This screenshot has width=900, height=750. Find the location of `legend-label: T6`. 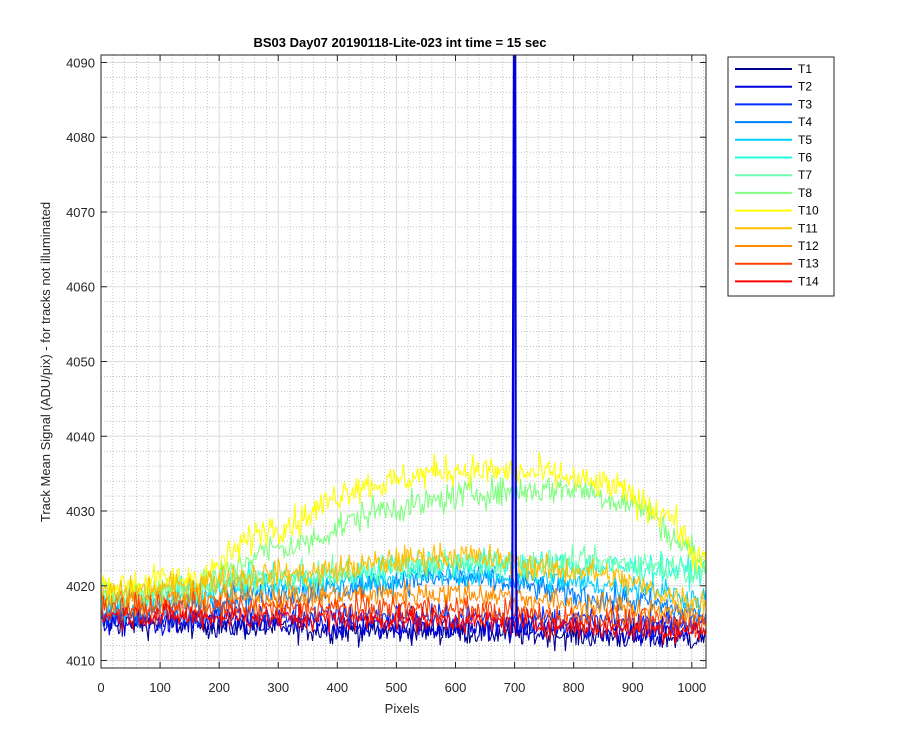

legend-label: T6 is located at coordinates (805, 158).